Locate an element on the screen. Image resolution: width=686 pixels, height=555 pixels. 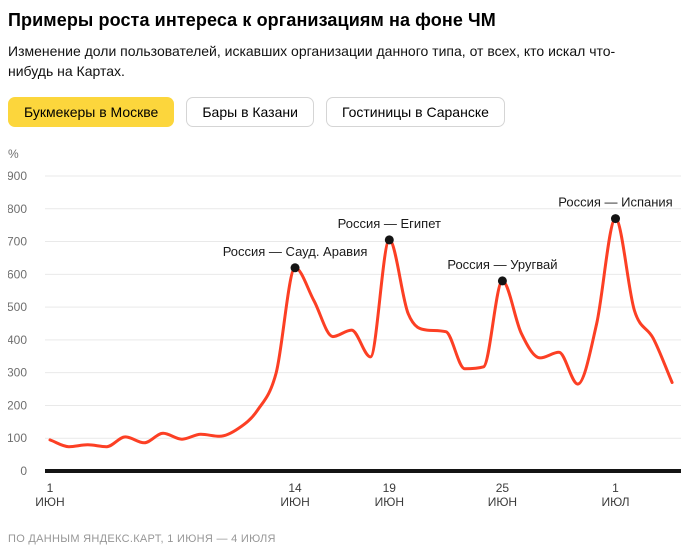
y-axis-label: 500 is located at coordinates (17, 307).